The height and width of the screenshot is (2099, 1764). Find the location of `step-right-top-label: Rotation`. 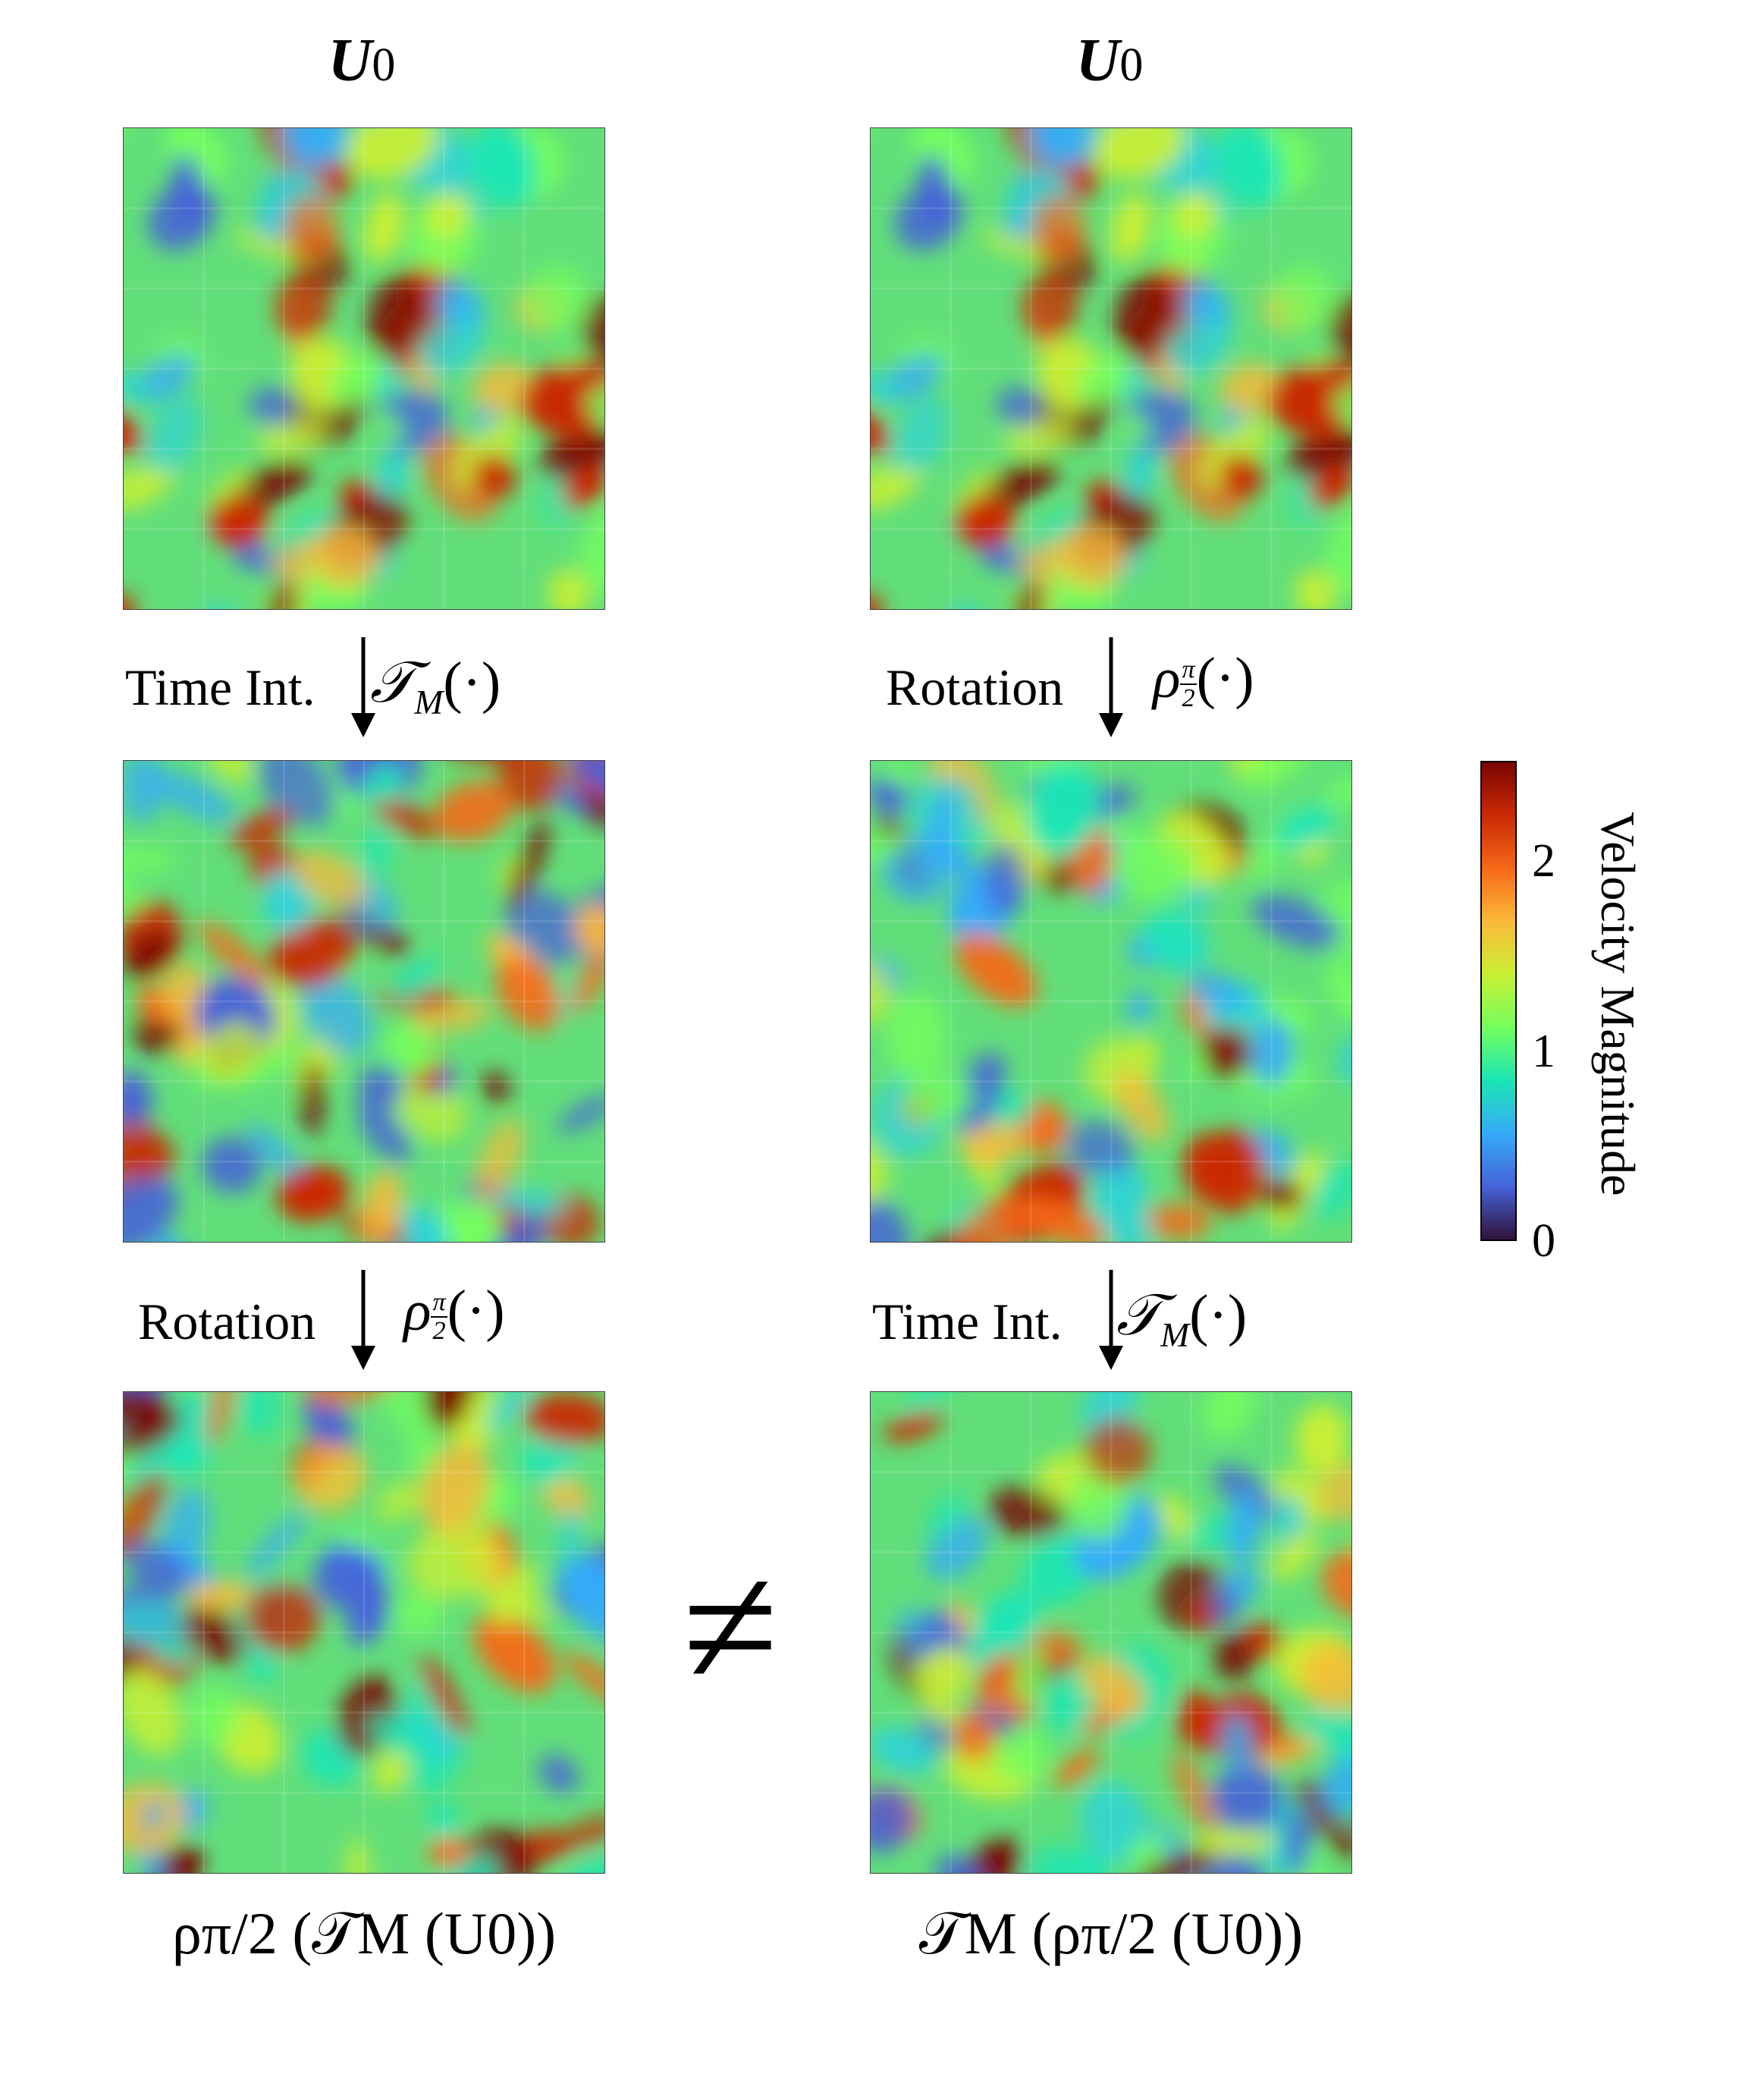

step-right-top-label: Rotation is located at coordinates (975, 687).